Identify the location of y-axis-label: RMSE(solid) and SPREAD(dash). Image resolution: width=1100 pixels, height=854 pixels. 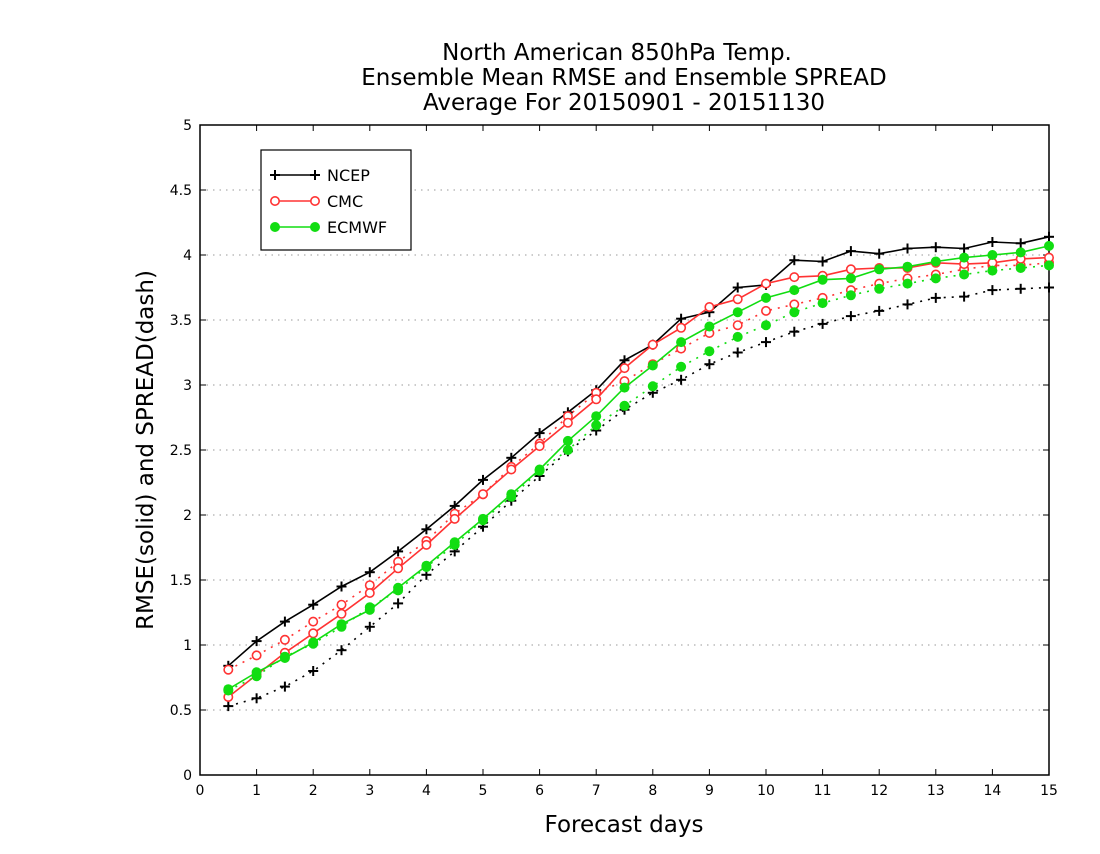
(146, 450).